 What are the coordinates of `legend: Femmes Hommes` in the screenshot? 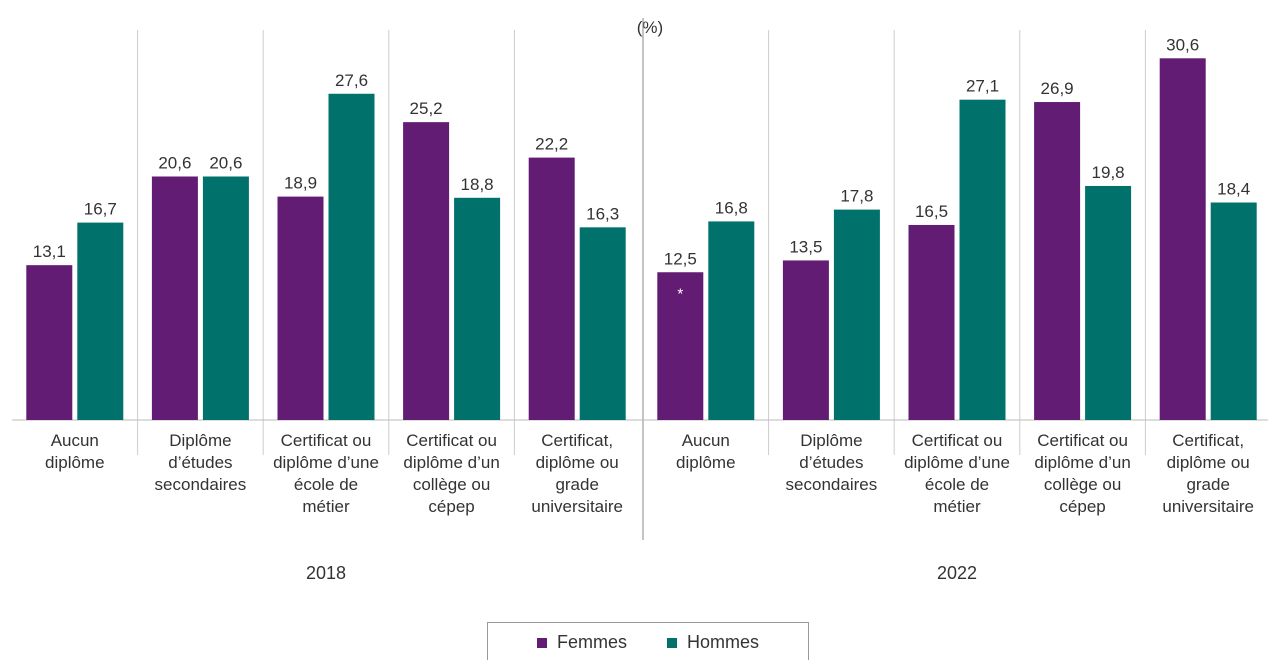 It's located at (648, 641).